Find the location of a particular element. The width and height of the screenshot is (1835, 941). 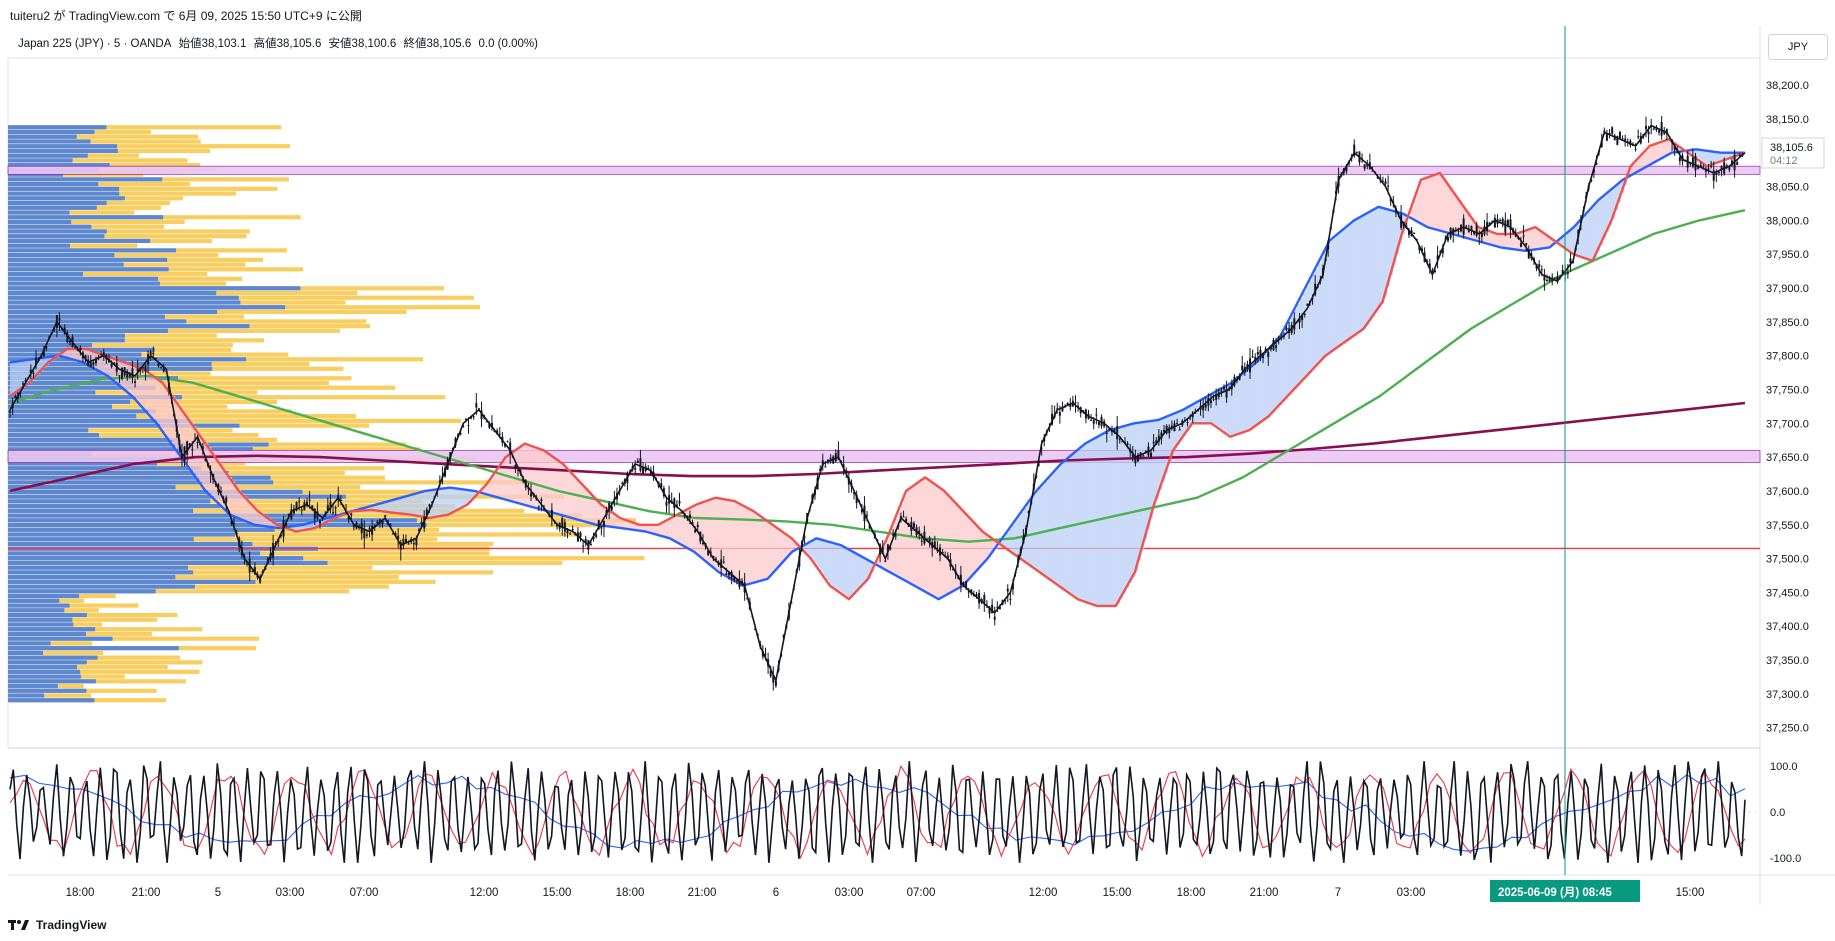

tradingview-logo-icon is located at coordinates (19, 925).